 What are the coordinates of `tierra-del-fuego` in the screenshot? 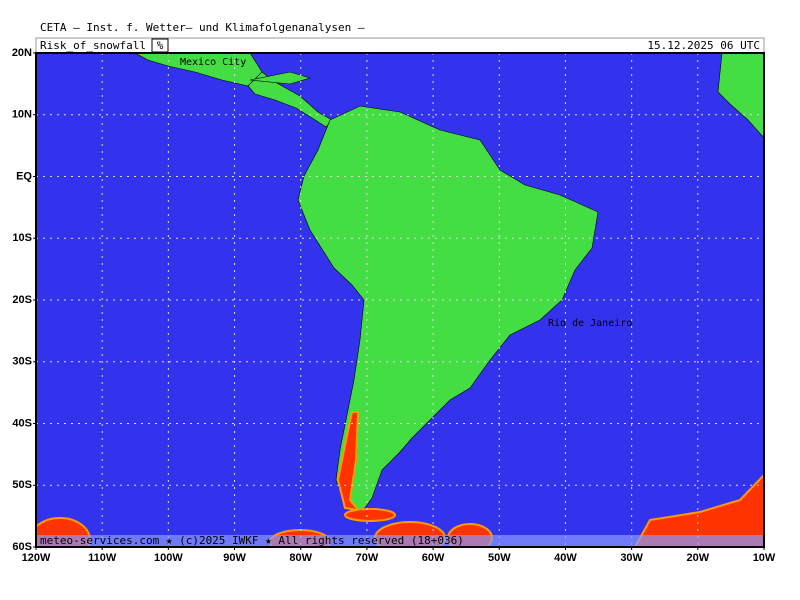 It's located at (370, 515).